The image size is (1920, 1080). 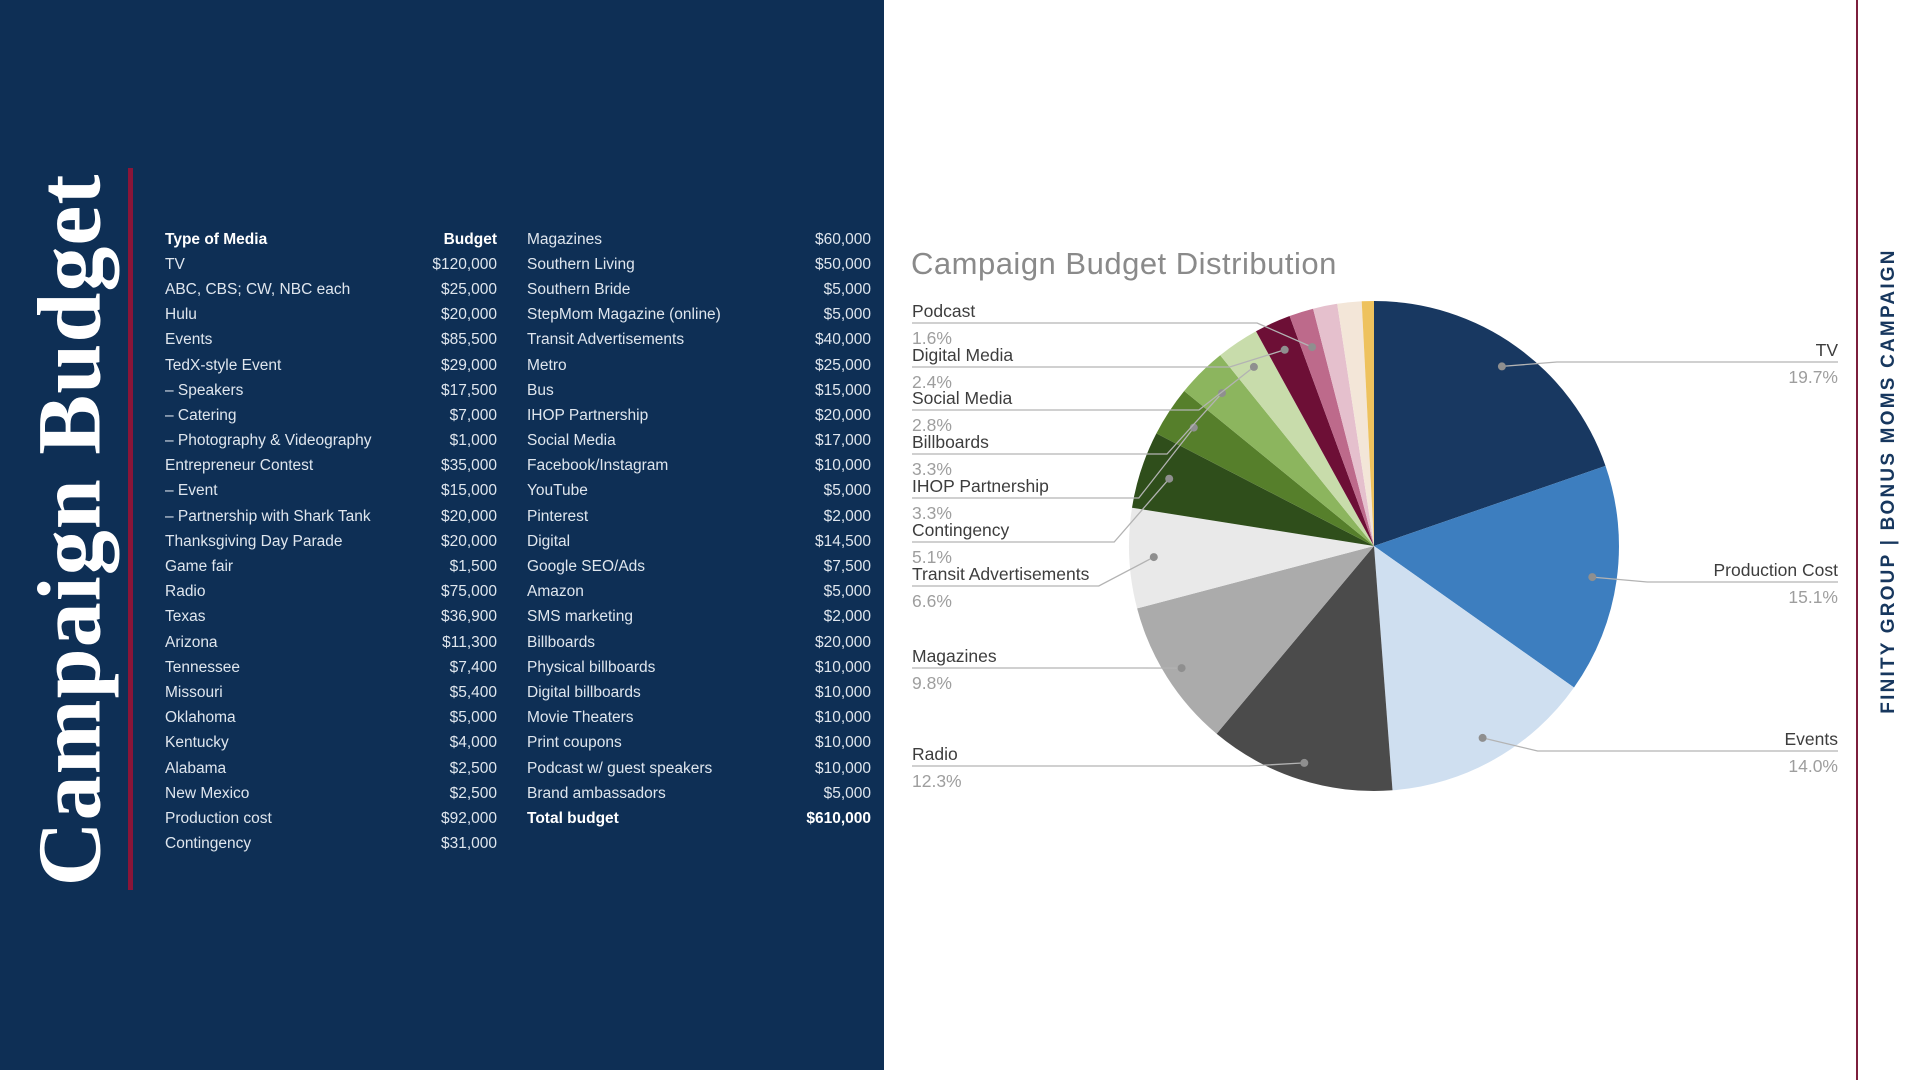 What do you see at coordinates (561, 642) in the screenshot?
I see `row-label: Billboards` at bounding box center [561, 642].